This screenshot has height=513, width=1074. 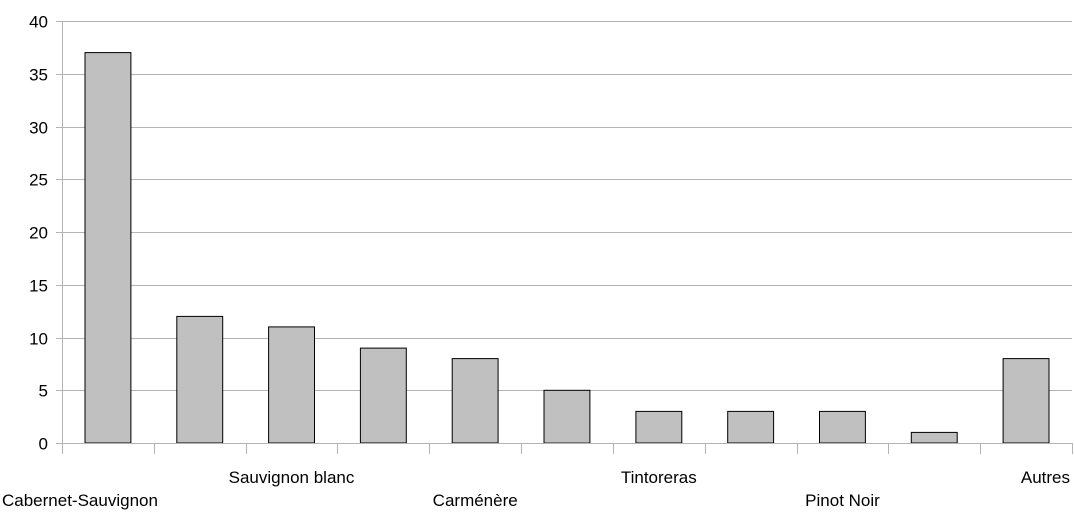 What do you see at coordinates (292, 477) in the screenshot?
I see `x-category-label: Sauvignon blanc` at bounding box center [292, 477].